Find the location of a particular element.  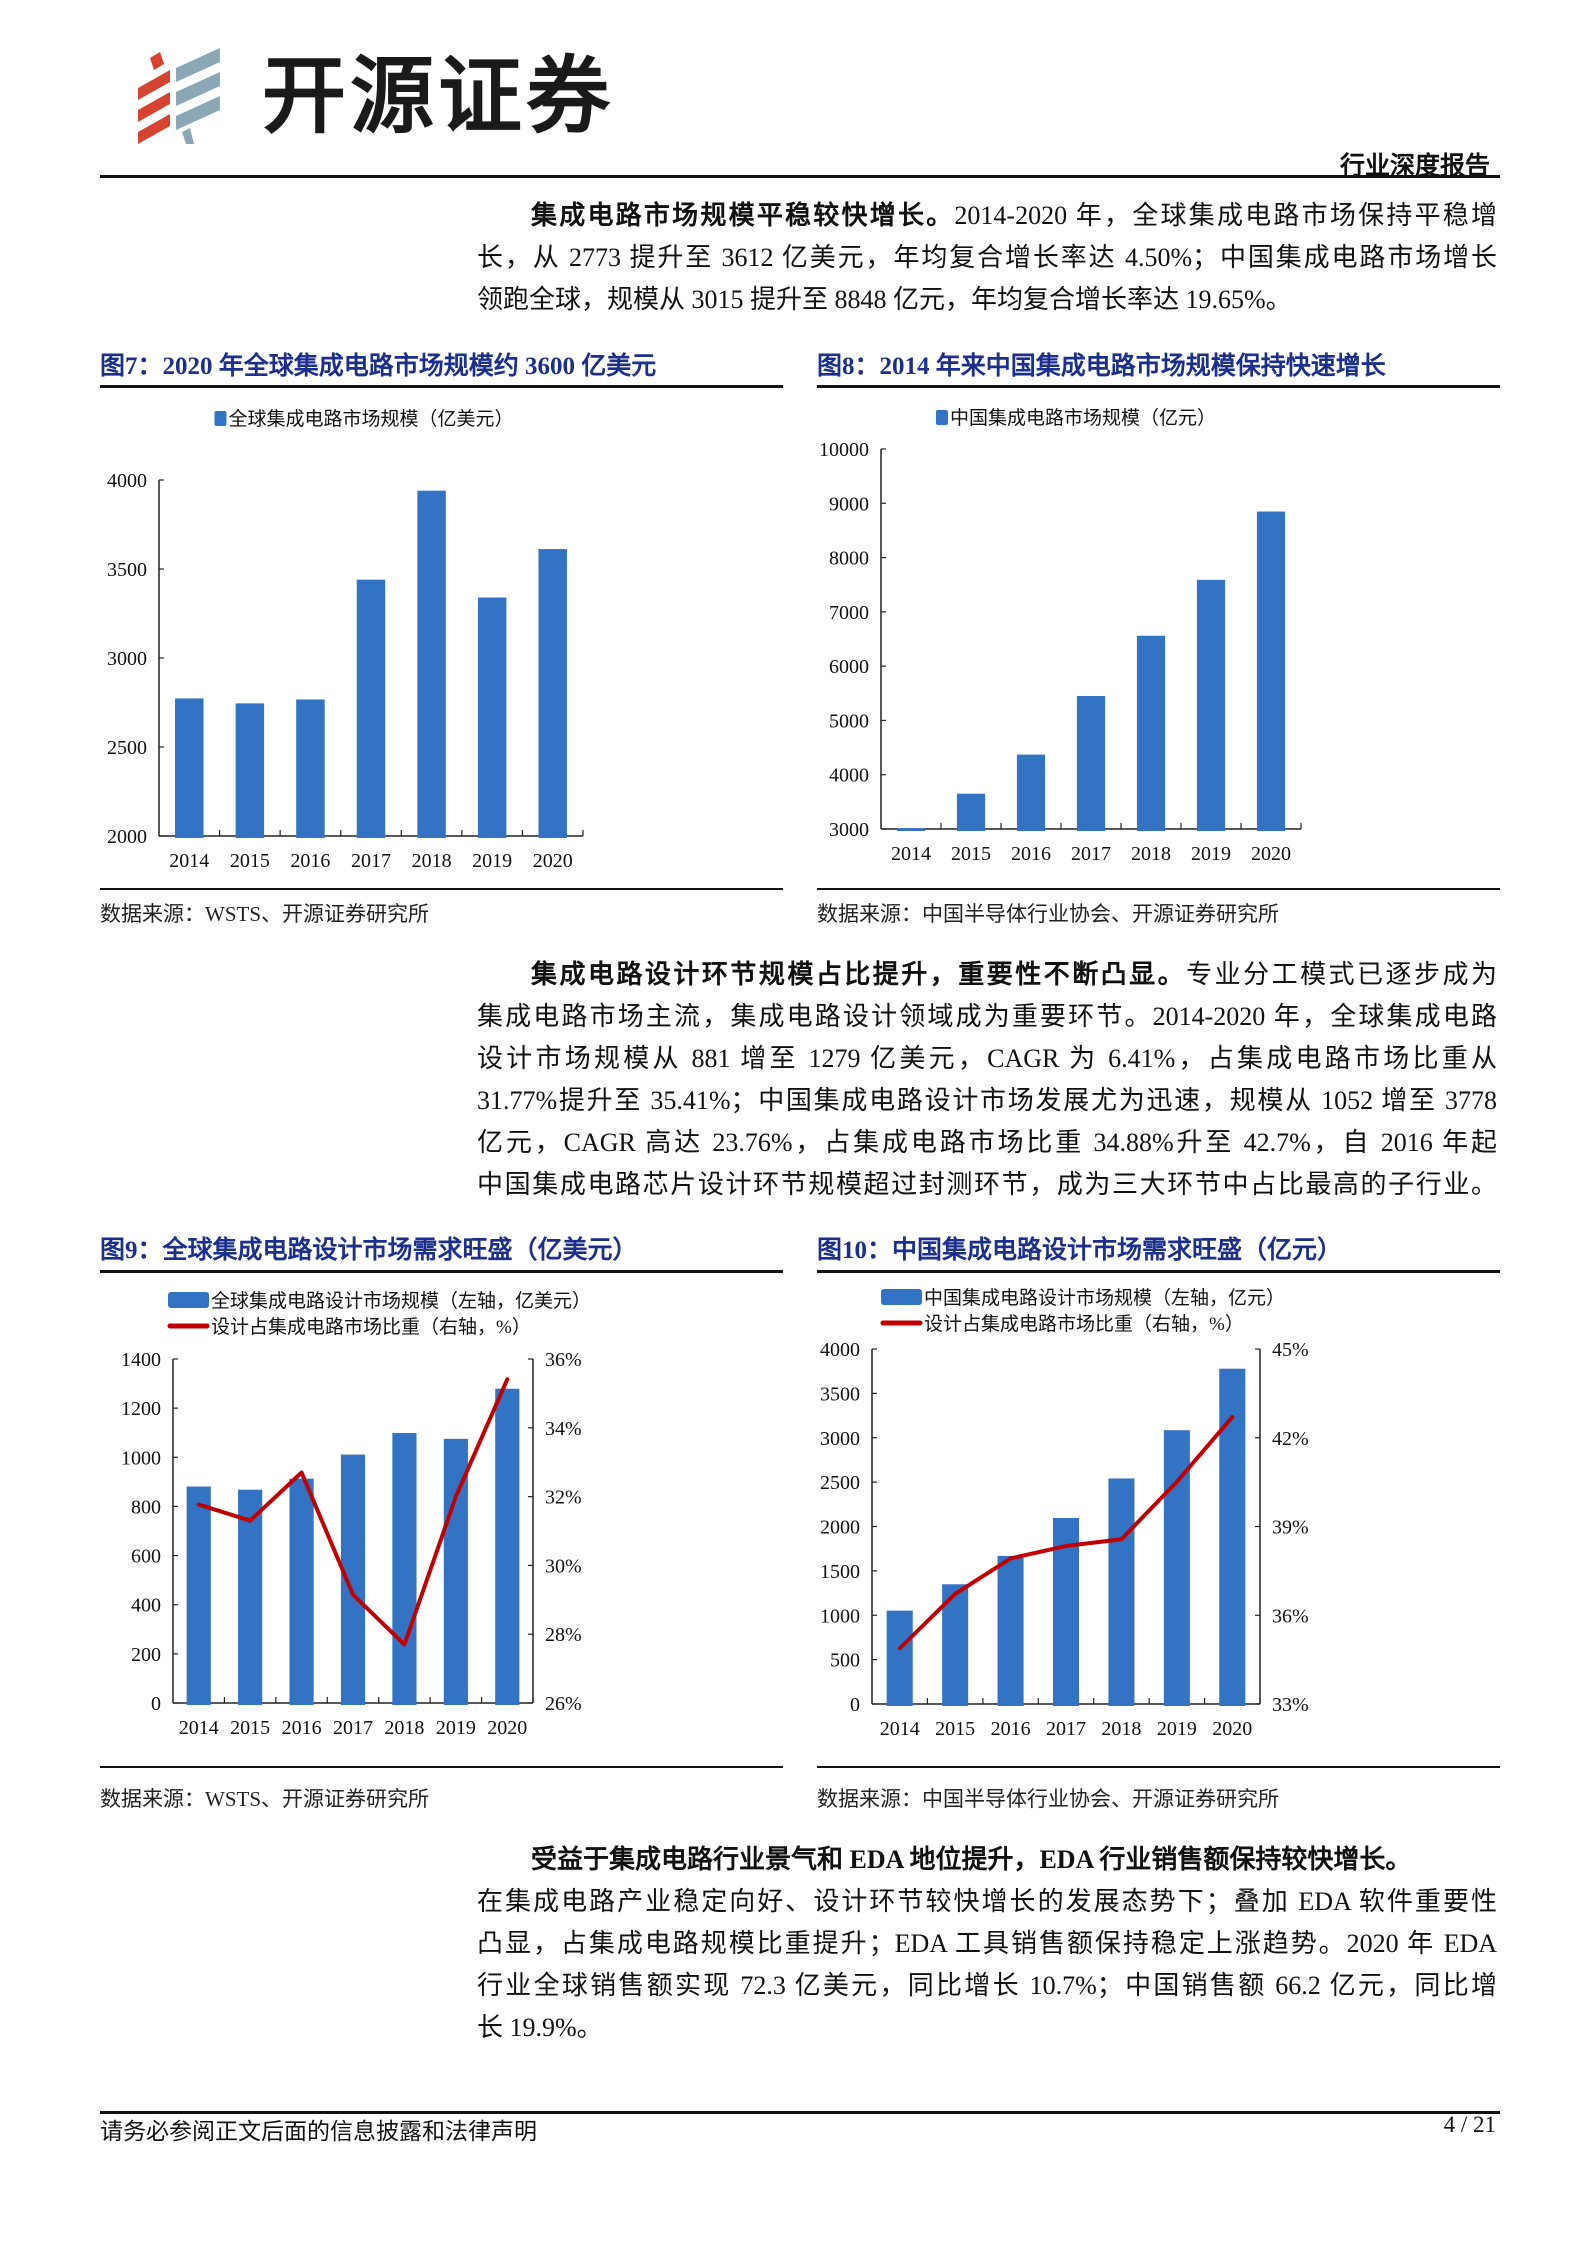

legend-label: 全球集成电路设计市场规模（左轴，亿美元） is located at coordinates (401, 1301).